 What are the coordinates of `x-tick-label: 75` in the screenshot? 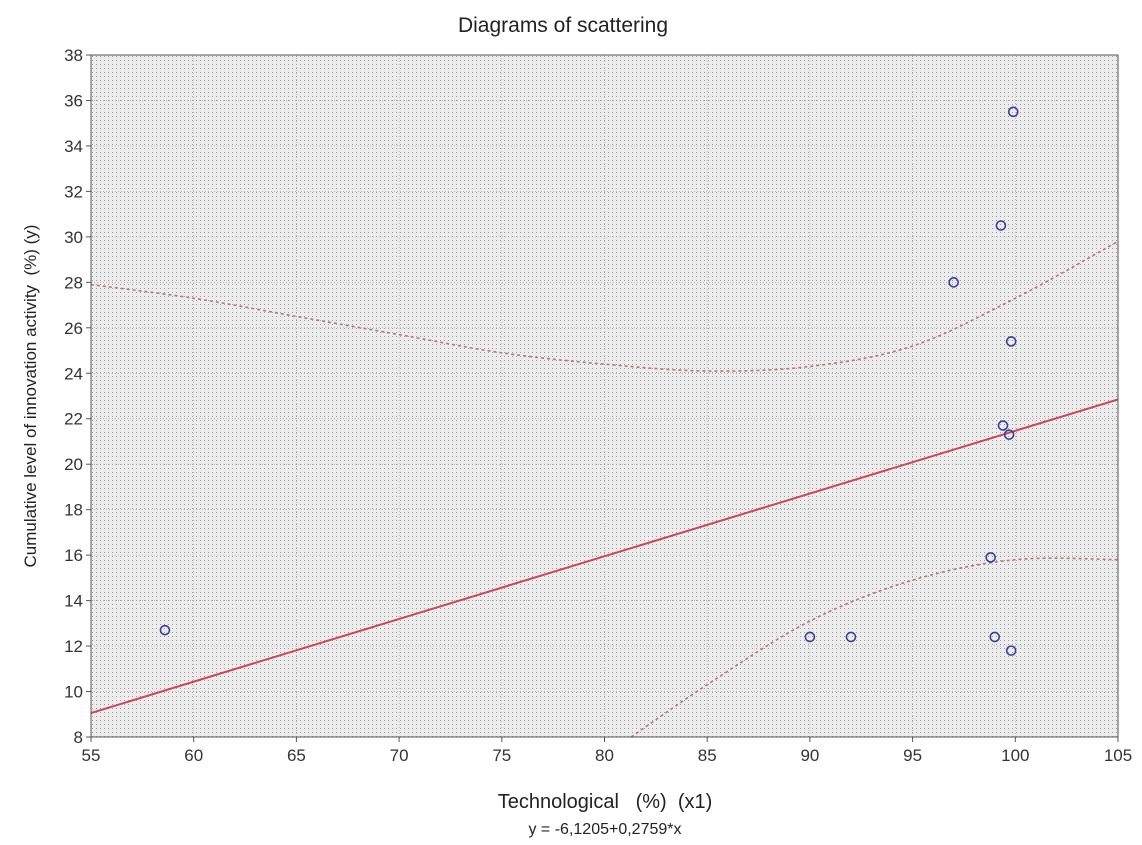 It's located at (501, 755).